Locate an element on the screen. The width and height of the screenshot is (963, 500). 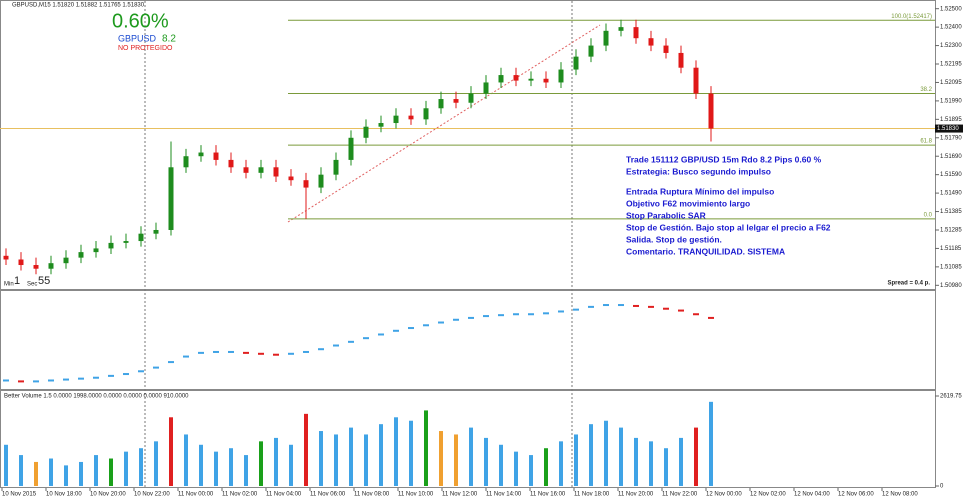
trend-line is located at coordinates (444, 123).